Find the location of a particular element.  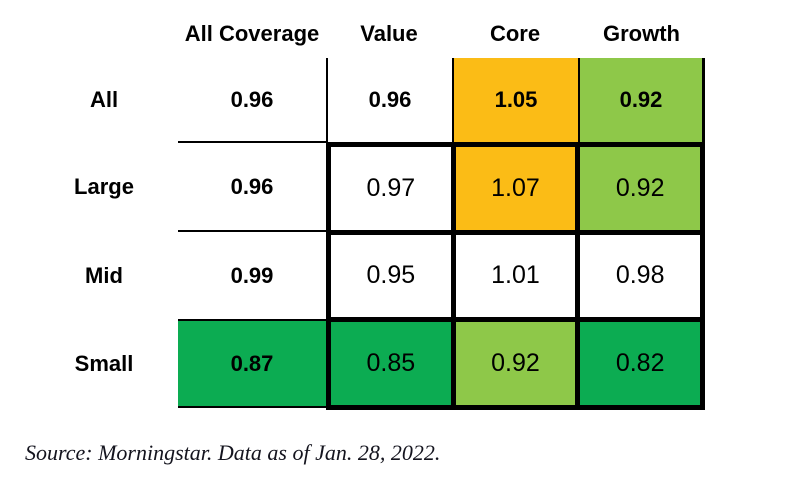

thin-rule-bottom is located at coordinates (252, 407).